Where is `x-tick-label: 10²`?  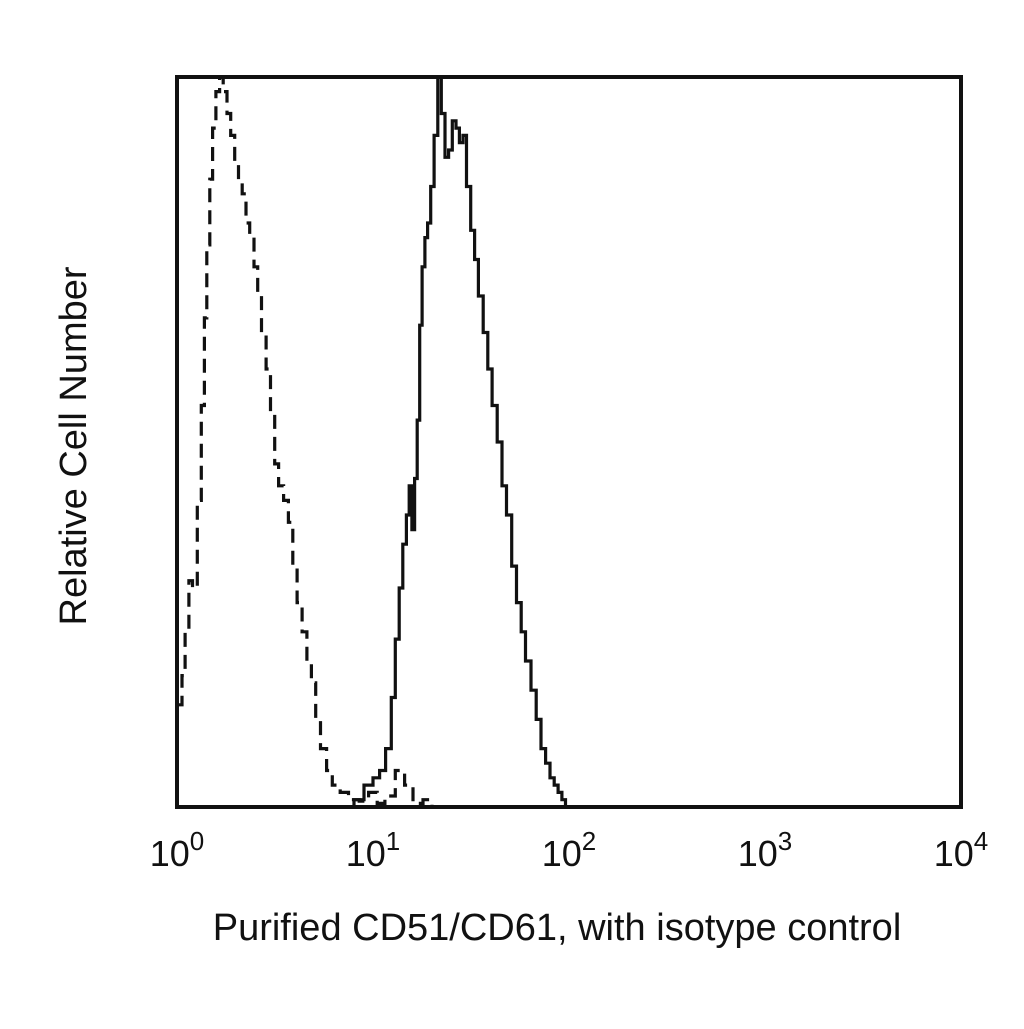 x-tick-label: 10² is located at coordinates (569, 850).